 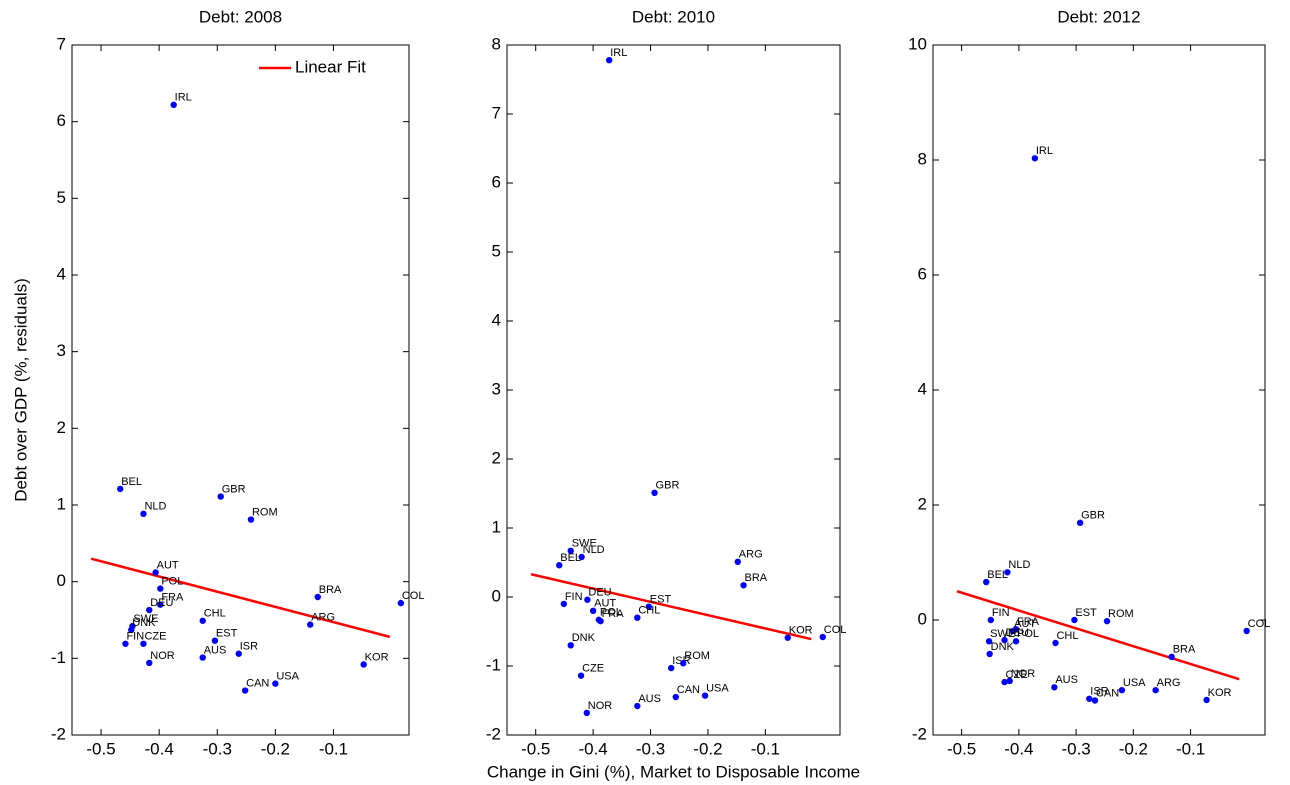 What do you see at coordinates (496, 250) in the screenshot?
I see `y-tick-label: 5` at bounding box center [496, 250].